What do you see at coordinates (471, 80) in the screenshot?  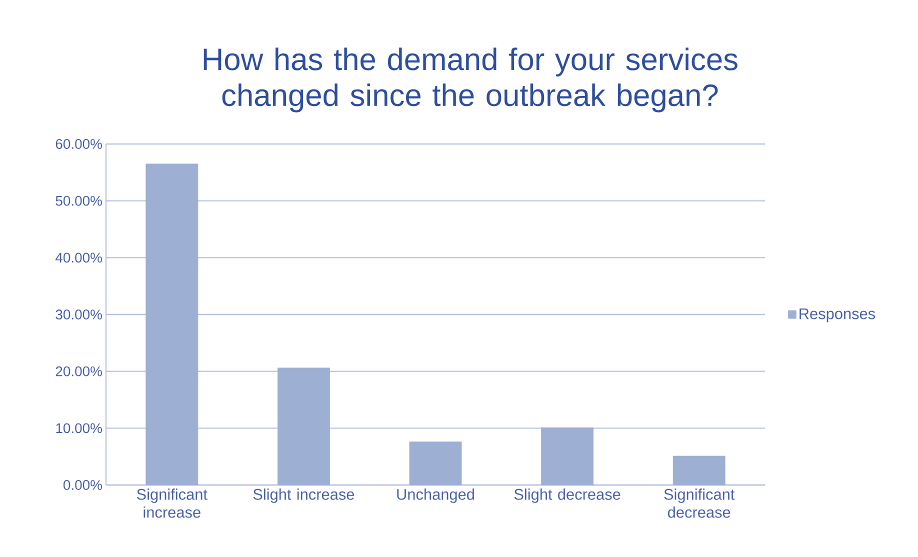 I see `chart-title: How has the demand for your services changed since the outbreak began?` at bounding box center [471, 80].